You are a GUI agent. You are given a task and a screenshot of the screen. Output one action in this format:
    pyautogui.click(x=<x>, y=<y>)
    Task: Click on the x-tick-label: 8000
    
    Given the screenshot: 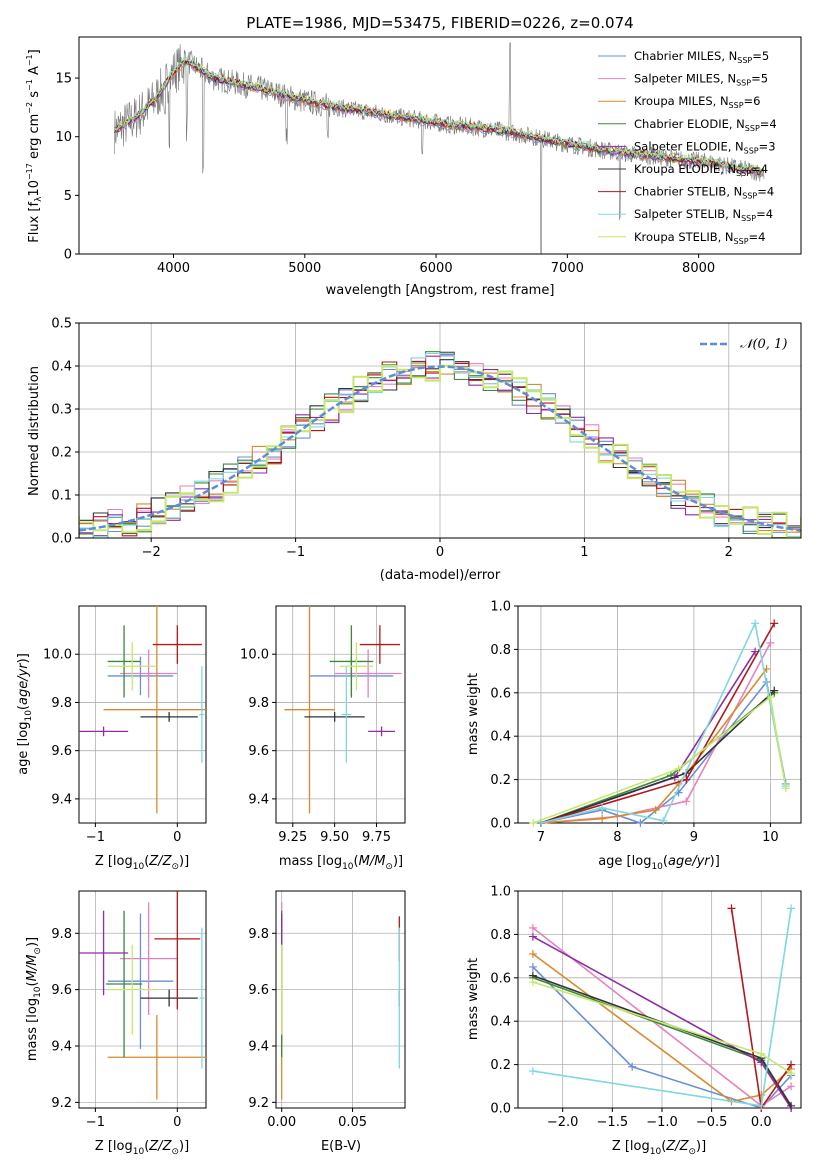 What is the action you would take?
    pyautogui.click(x=698, y=268)
    